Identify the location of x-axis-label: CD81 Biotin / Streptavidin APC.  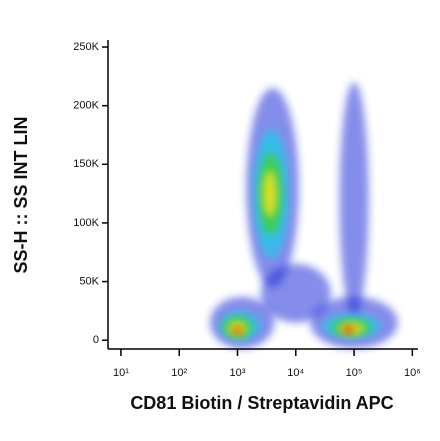
(261, 403).